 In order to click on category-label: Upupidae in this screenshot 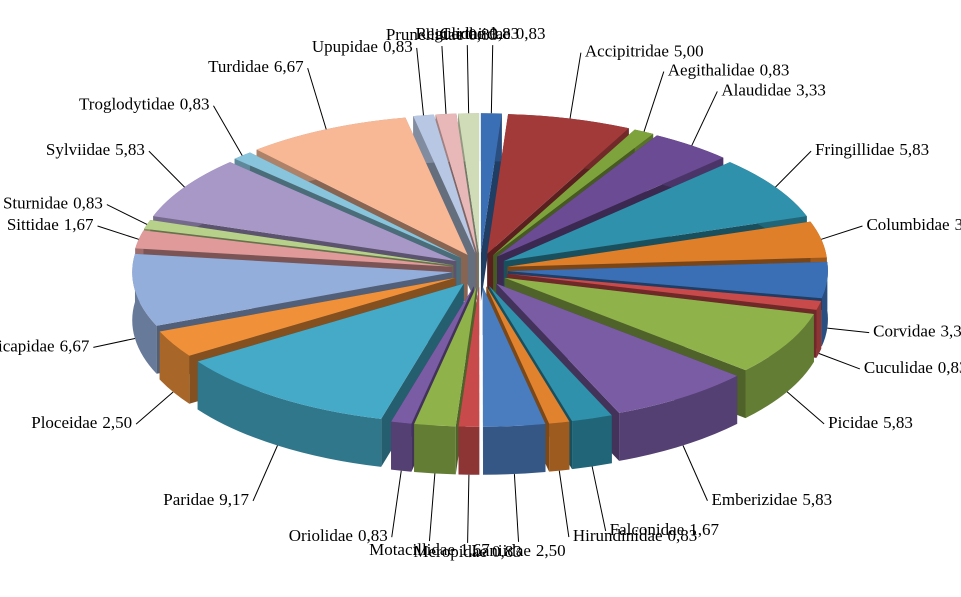, I will do `click(345, 46)`.